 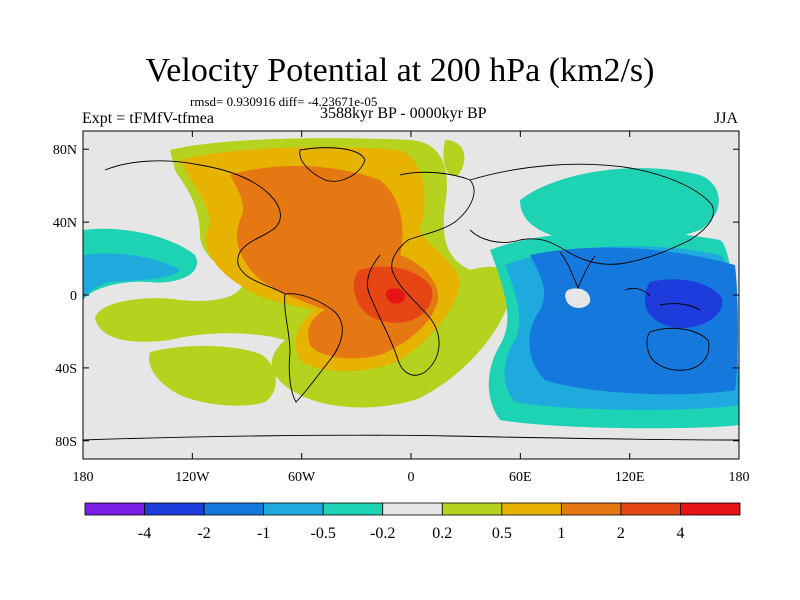 I want to click on y-tick-label: 0, so click(x=73, y=296).